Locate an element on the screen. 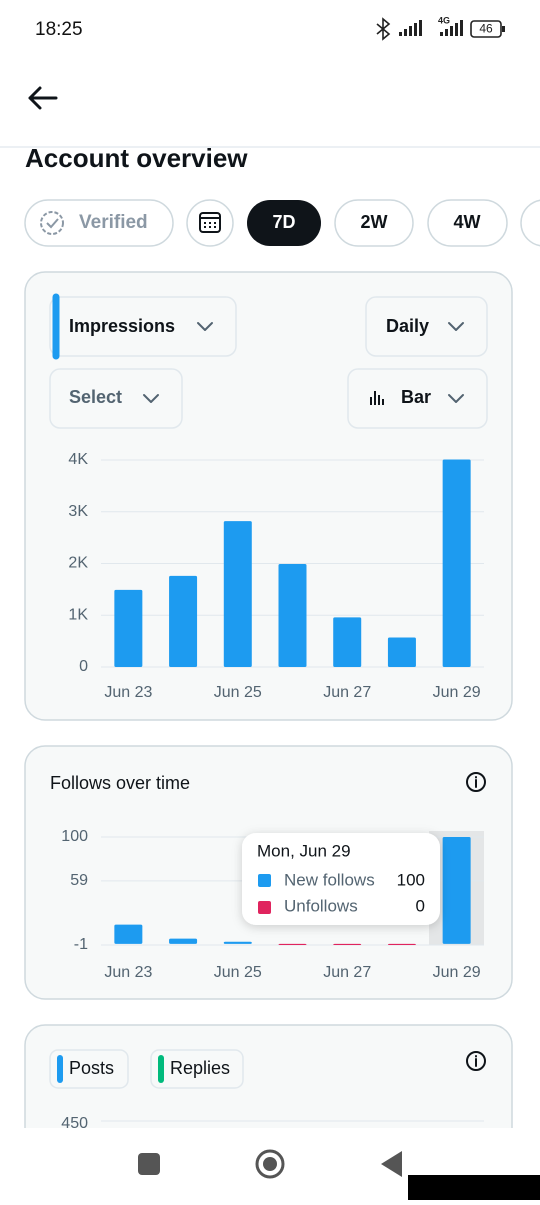  legend-label: New follows is located at coordinates (329, 879).